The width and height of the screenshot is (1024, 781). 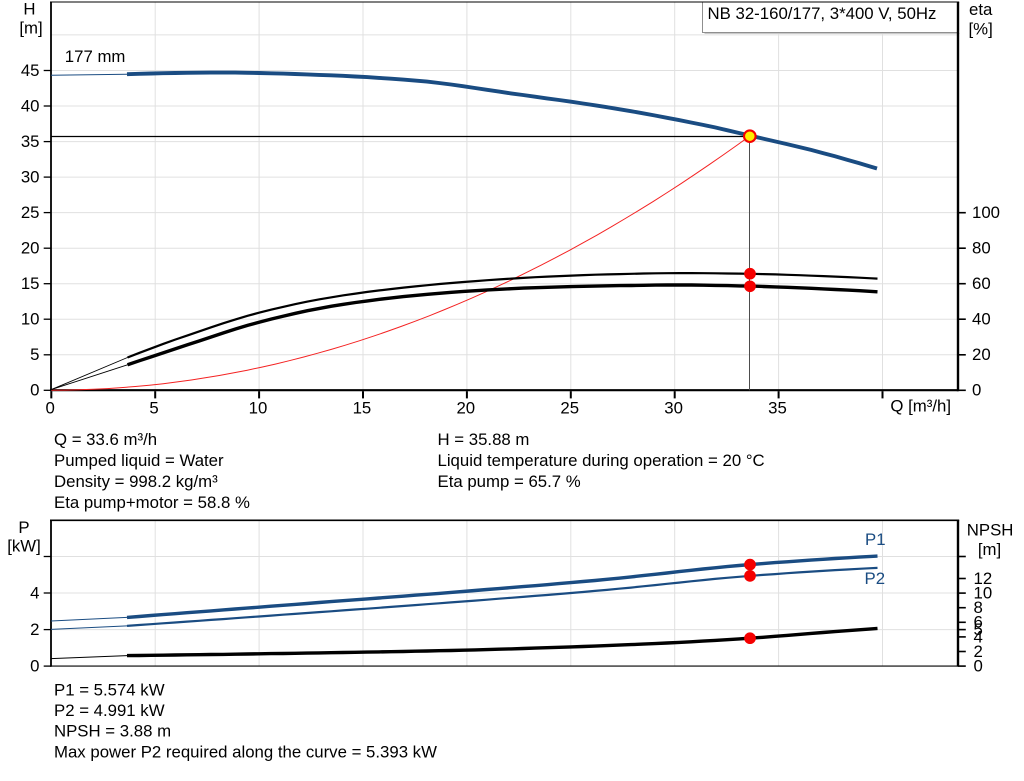 I want to click on svg-text: Density = 998.2 kg/m³, so click(x=136, y=481).